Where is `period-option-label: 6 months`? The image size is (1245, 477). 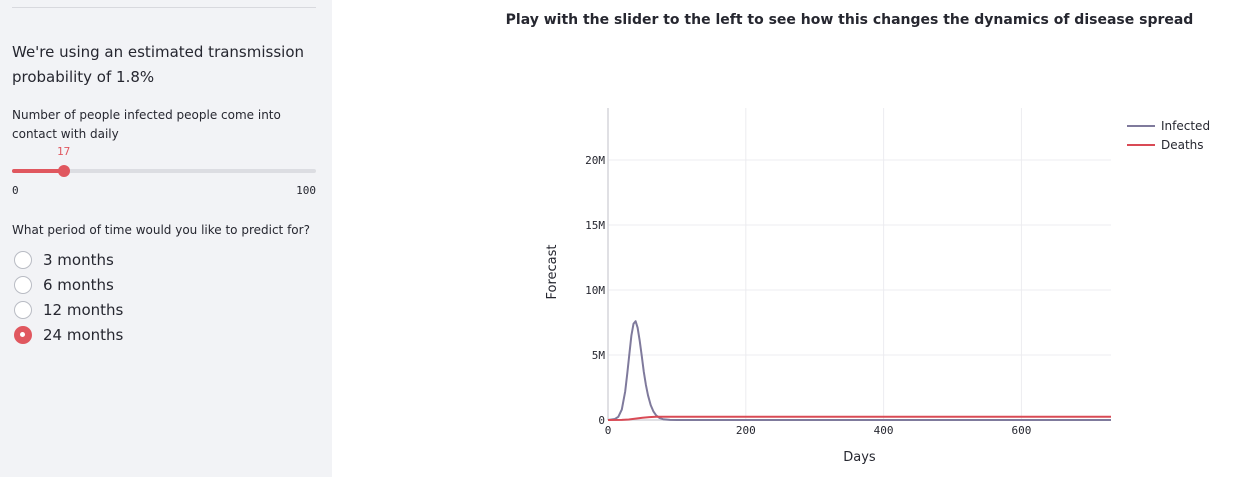 period-option-label: 6 months is located at coordinates (78, 285).